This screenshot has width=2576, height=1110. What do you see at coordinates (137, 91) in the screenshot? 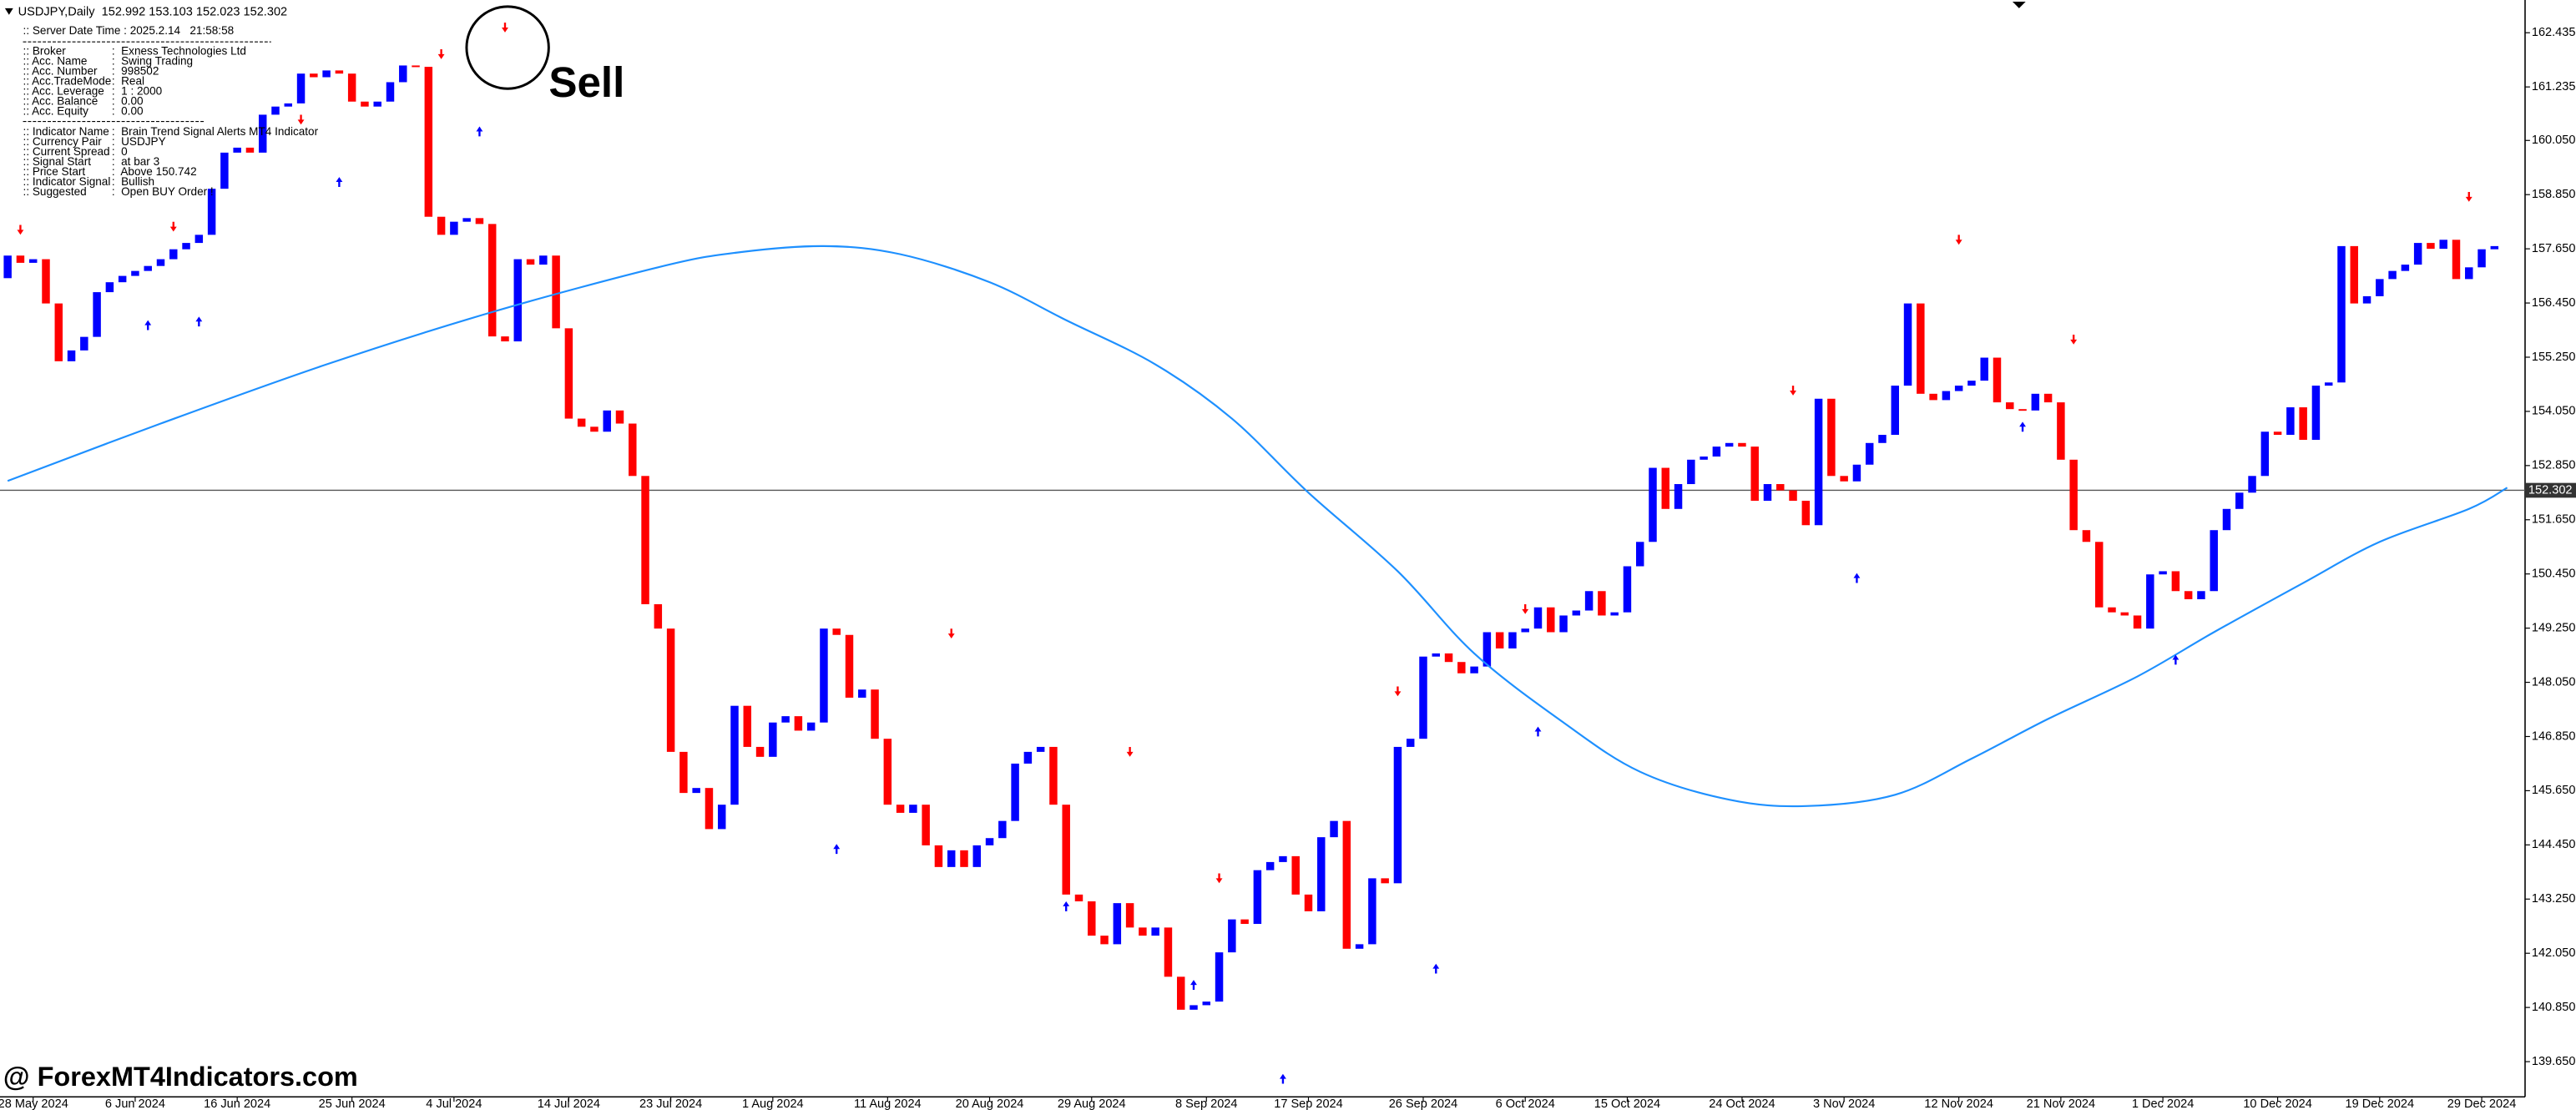
I see `panel-value: : 1 : 2000` at bounding box center [137, 91].